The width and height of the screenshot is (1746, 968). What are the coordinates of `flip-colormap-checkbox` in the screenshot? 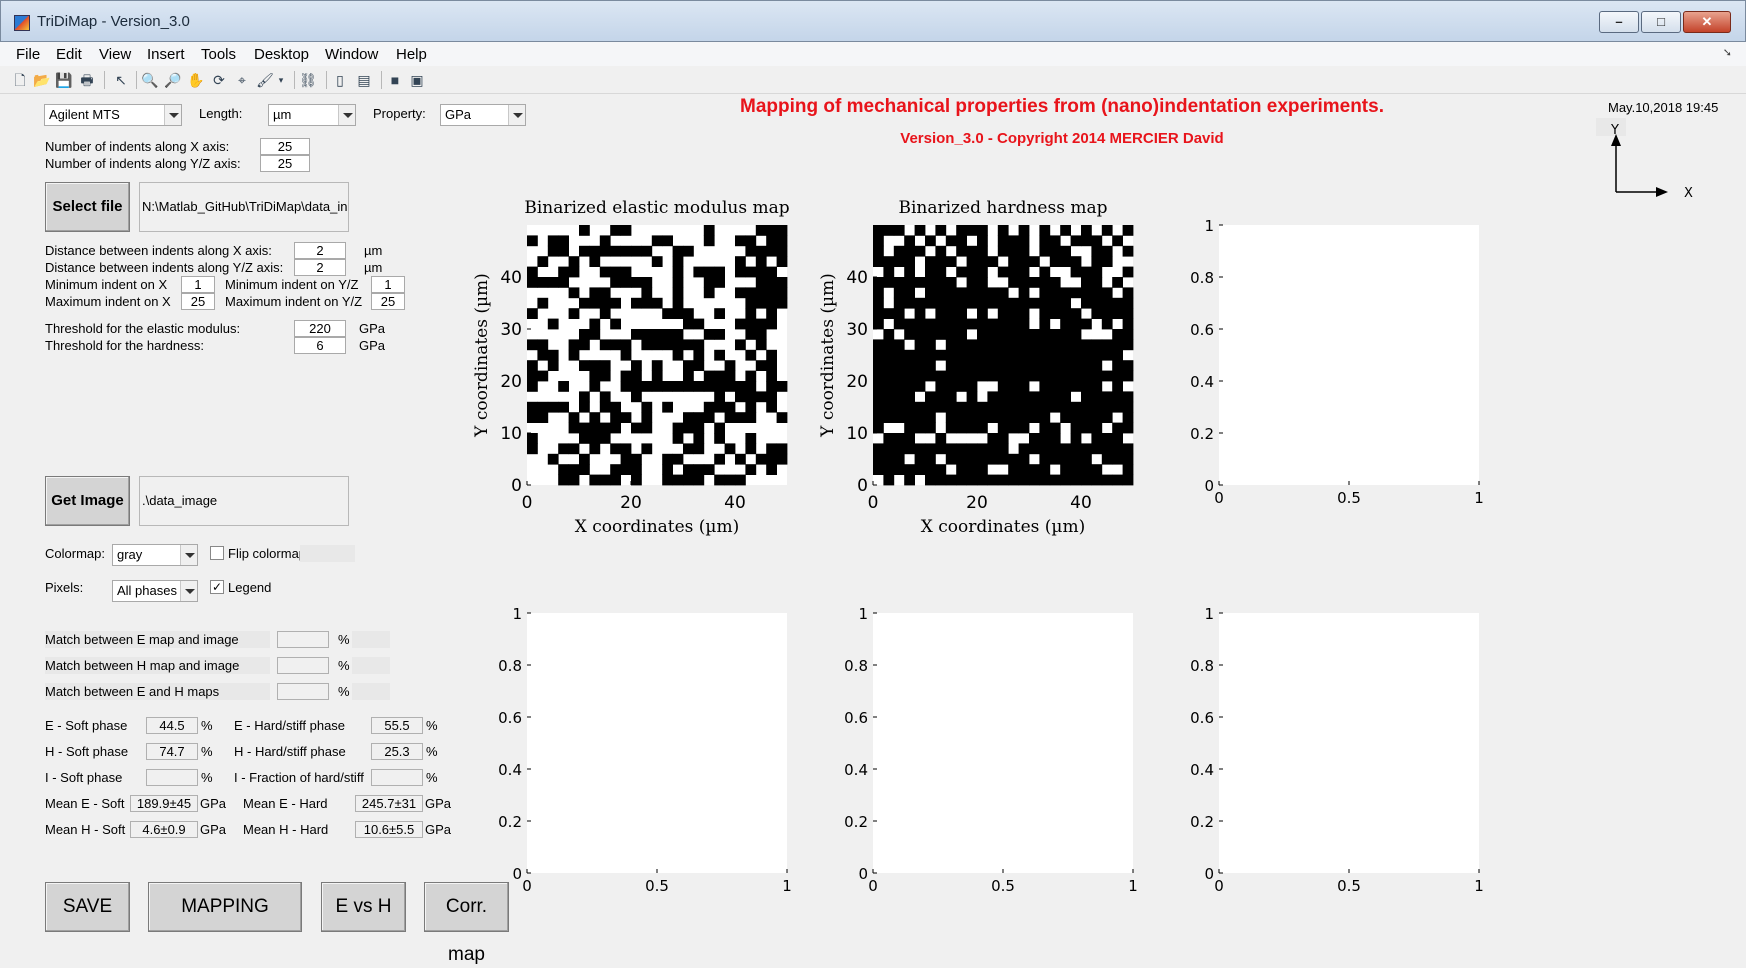 It's located at (217, 553).